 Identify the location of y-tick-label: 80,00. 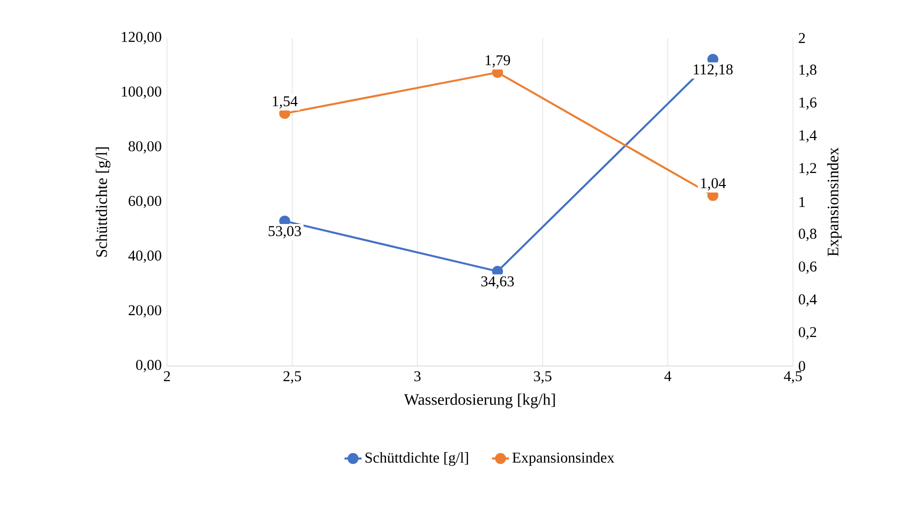
(145, 147).